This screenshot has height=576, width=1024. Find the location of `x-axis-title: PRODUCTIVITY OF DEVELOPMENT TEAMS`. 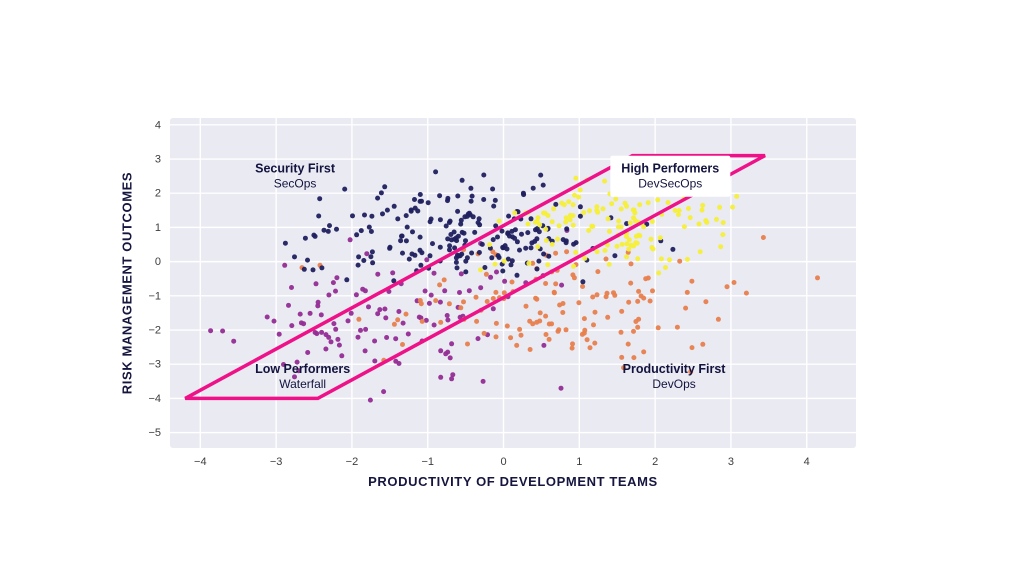

x-axis-title: PRODUCTIVITY OF DEVELOPMENT TEAMS is located at coordinates (513, 481).